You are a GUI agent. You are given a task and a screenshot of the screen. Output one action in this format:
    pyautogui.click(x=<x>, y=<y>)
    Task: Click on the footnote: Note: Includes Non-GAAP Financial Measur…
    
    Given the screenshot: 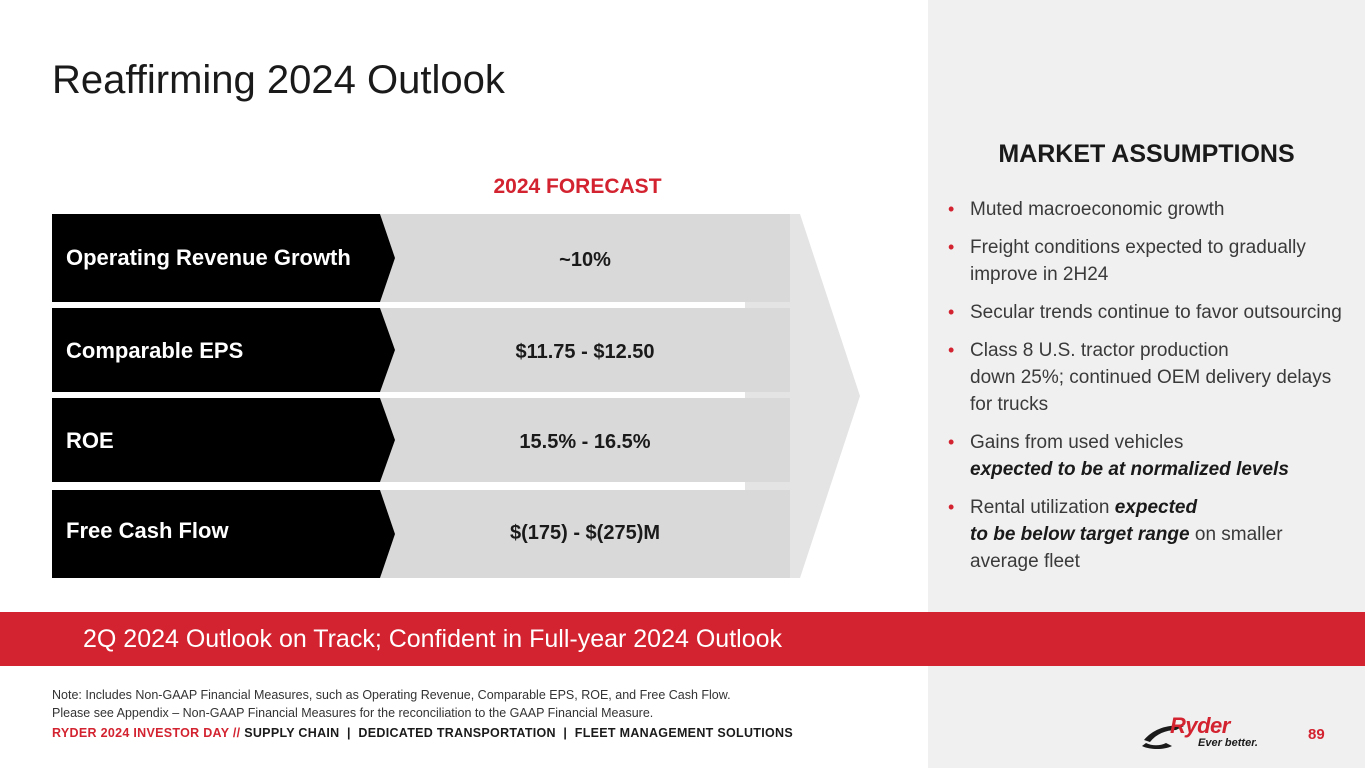 What is the action you would take?
    pyautogui.click(x=391, y=704)
    